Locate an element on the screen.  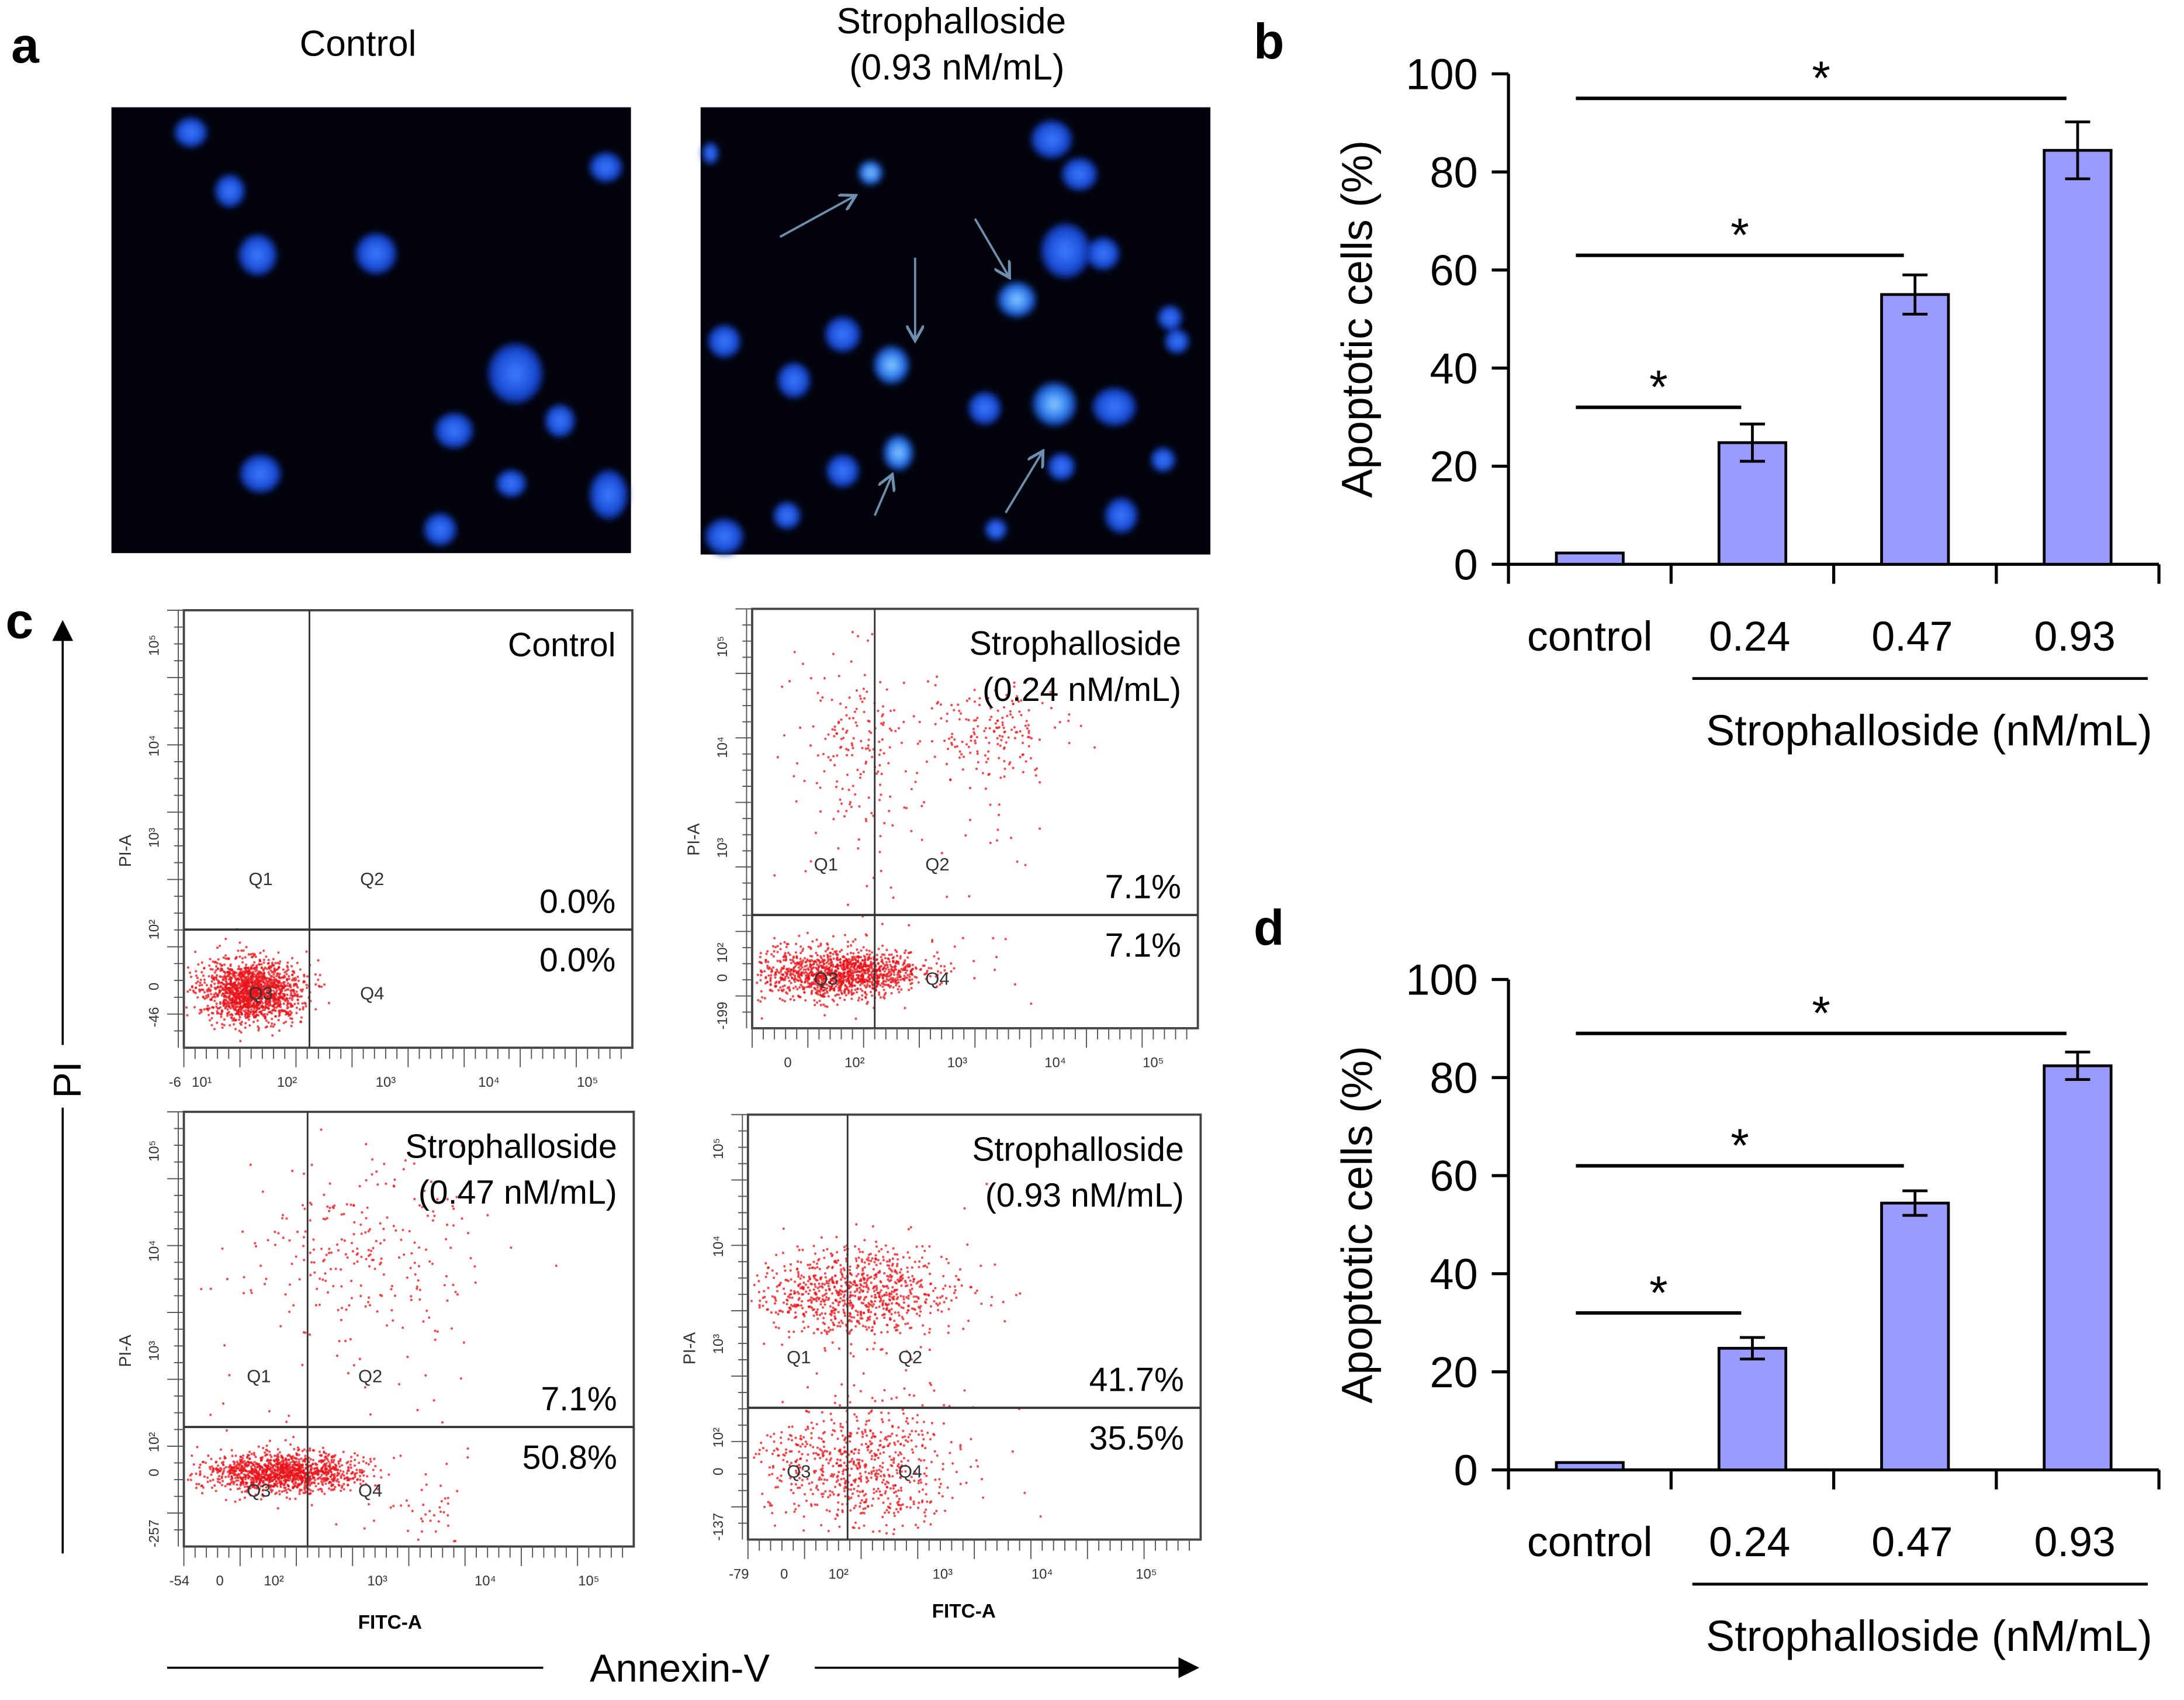
y-axis-title: Apoptotic cells (%) is located at coordinates (1357, 319).